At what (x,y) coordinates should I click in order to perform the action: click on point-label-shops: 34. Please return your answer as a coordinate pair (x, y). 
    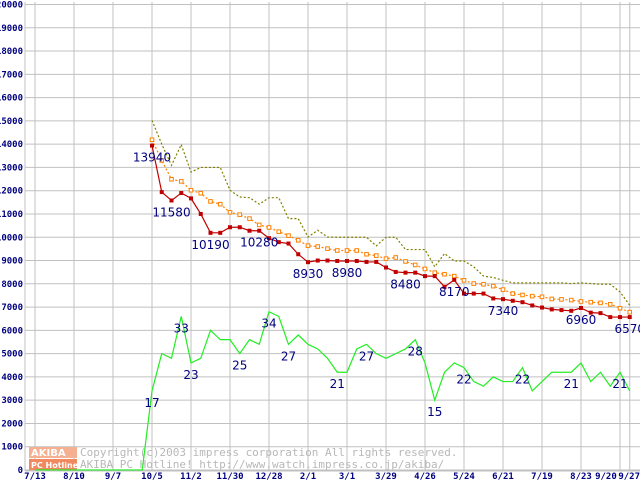
    Looking at the image, I should click on (268, 324).